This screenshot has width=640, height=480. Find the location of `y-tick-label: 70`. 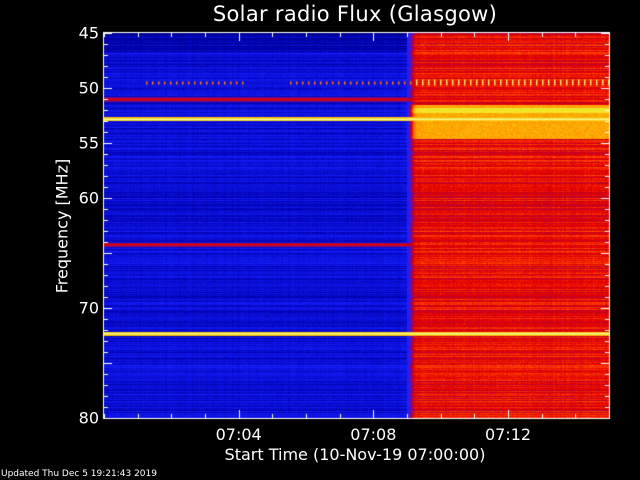

y-tick-label: 70 is located at coordinates (88, 308).